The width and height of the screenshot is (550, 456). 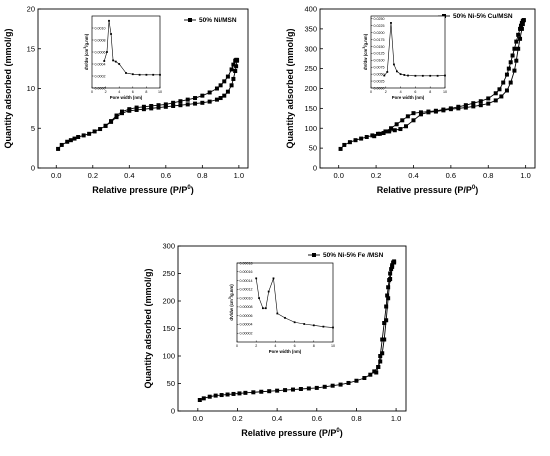 What do you see at coordinates (166, 175) in the screenshot?
I see `x-tick-label: 0.6` at bounding box center [166, 175].